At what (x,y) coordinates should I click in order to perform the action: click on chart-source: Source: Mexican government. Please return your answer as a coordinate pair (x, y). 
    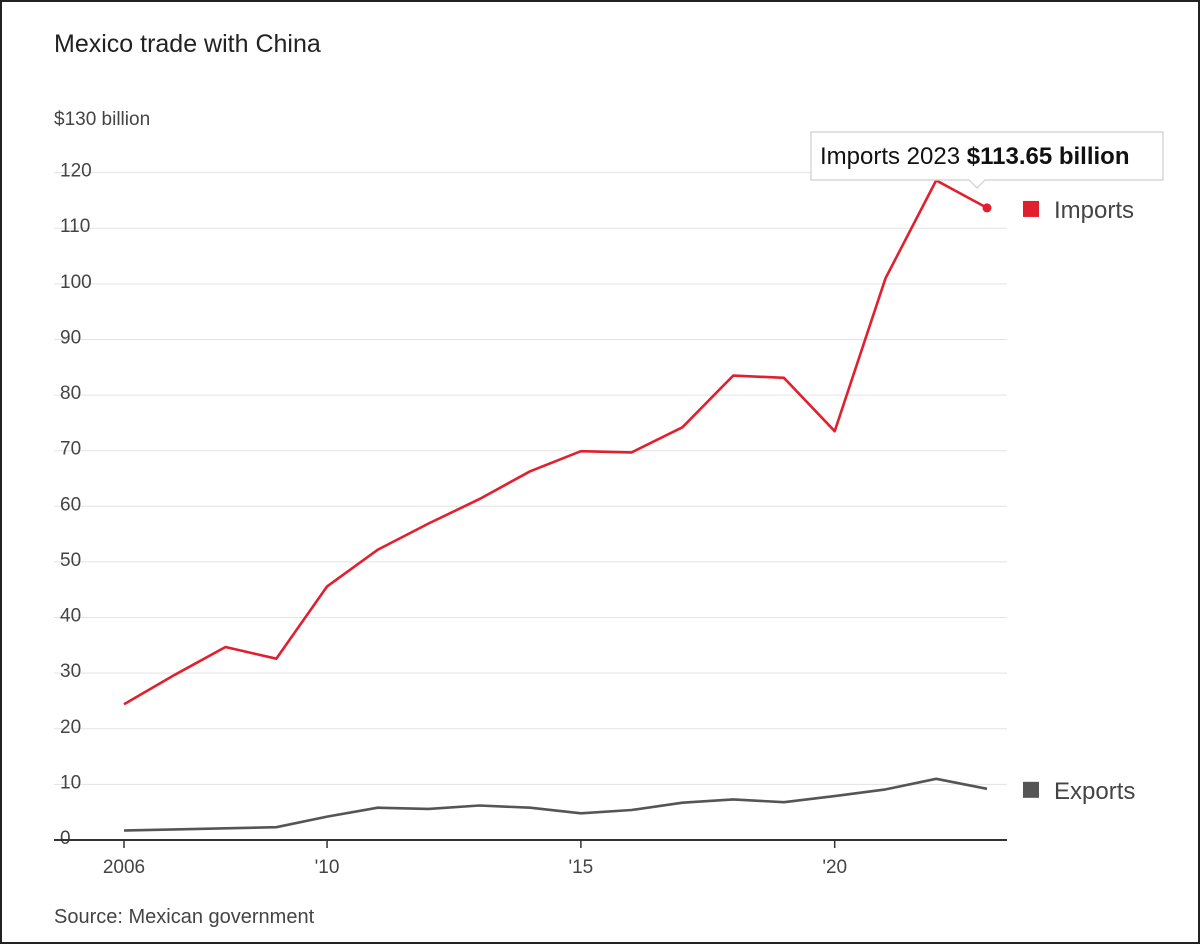
    Looking at the image, I should click on (184, 917).